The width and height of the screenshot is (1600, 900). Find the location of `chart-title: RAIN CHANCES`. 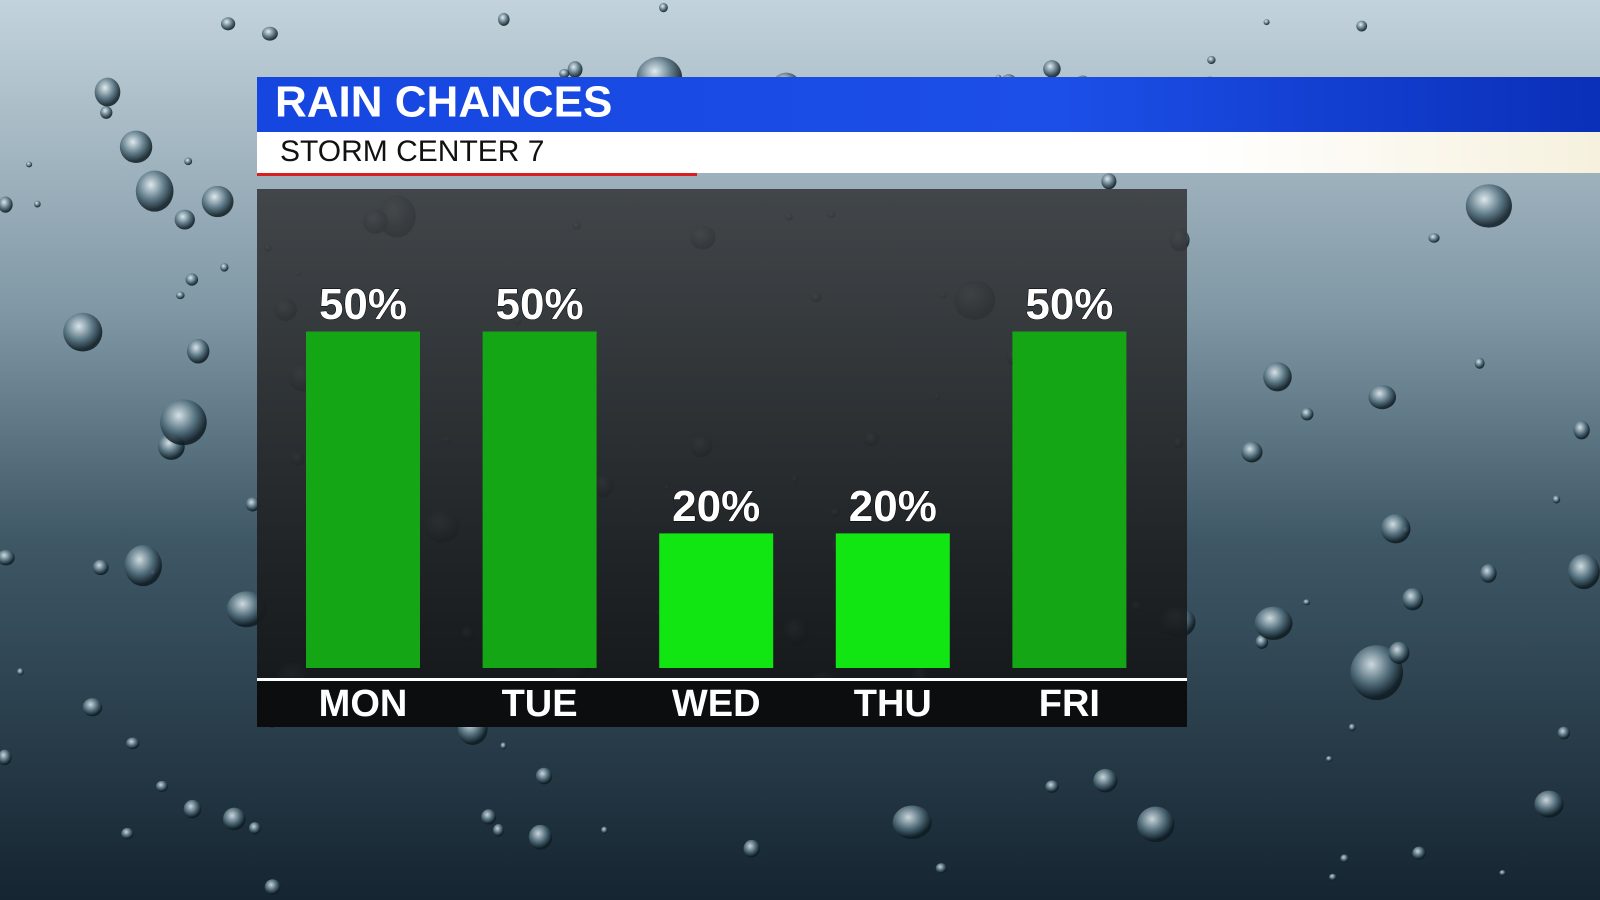

chart-title: RAIN CHANCES is located at coordinates (443, 102).